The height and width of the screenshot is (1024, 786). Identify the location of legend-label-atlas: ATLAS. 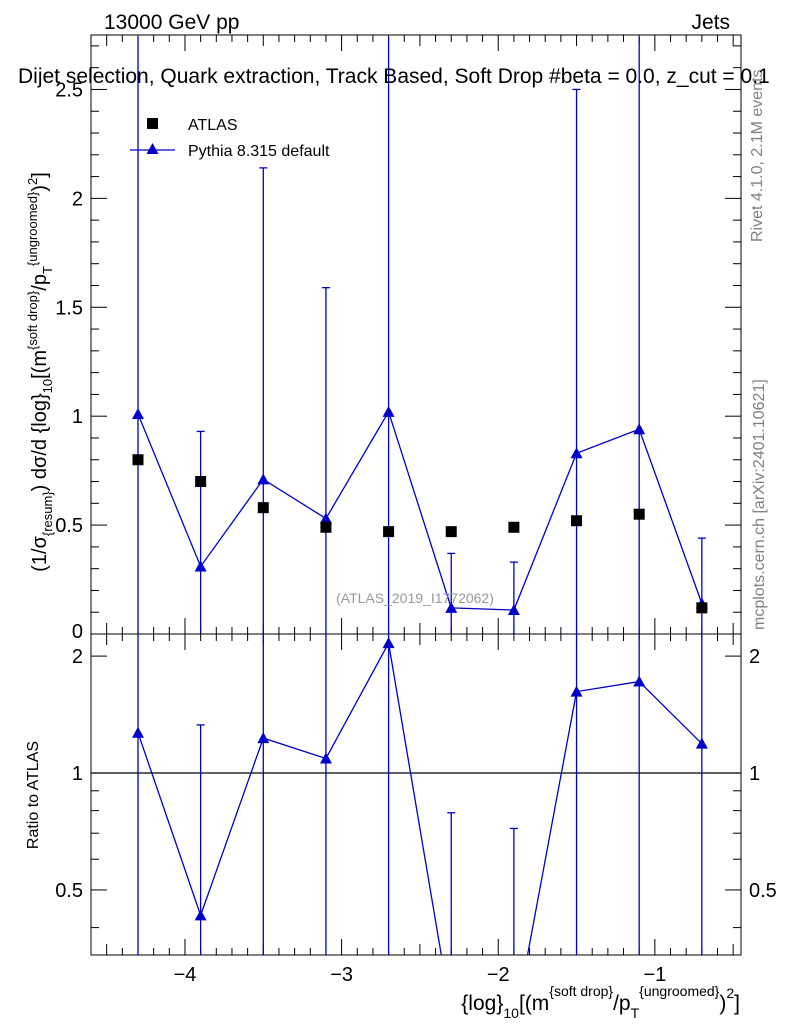
(213, 125).